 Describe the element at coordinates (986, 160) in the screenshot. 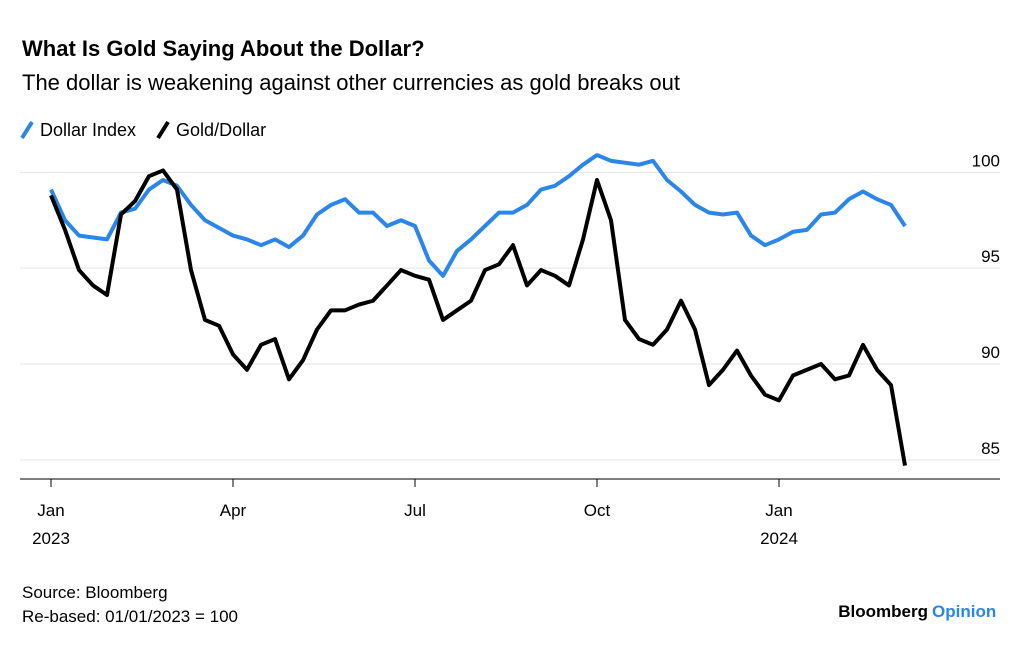

I see `y-tick-label: 100` at that location.